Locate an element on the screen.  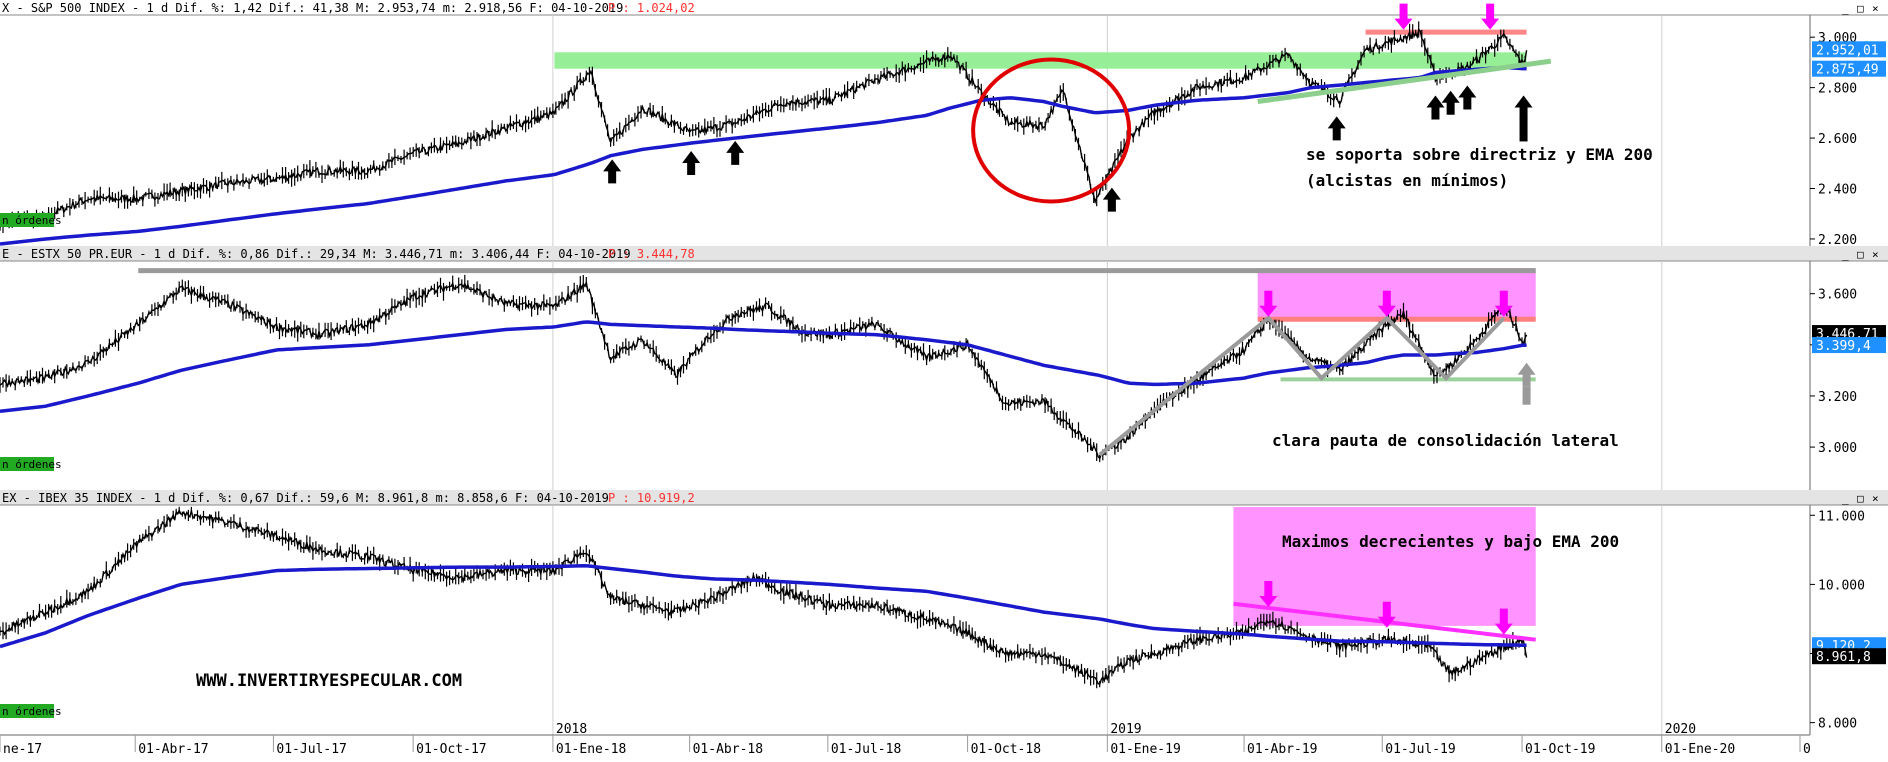
price-axis-label: 2.800 is located at coordinates (1837, 89).